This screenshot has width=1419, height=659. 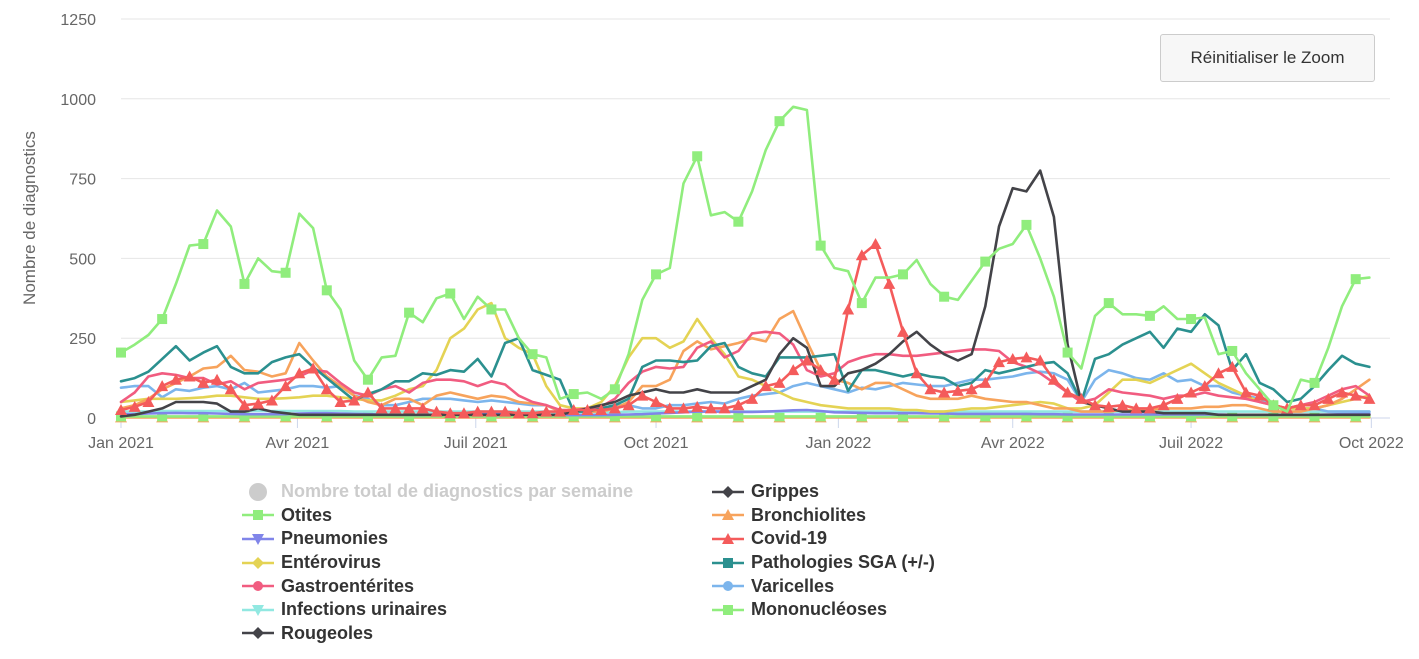 What do you see at coordinates (475, 516) in the screenshot?
I see `legend-item: Otites` at bounding box center [475, 516].